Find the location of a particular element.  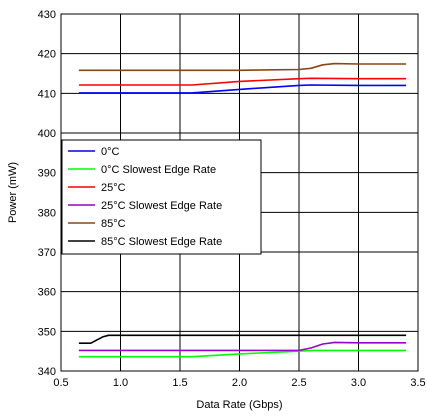

x-tick-label: 1.0 is located at coordinates (120, 383).